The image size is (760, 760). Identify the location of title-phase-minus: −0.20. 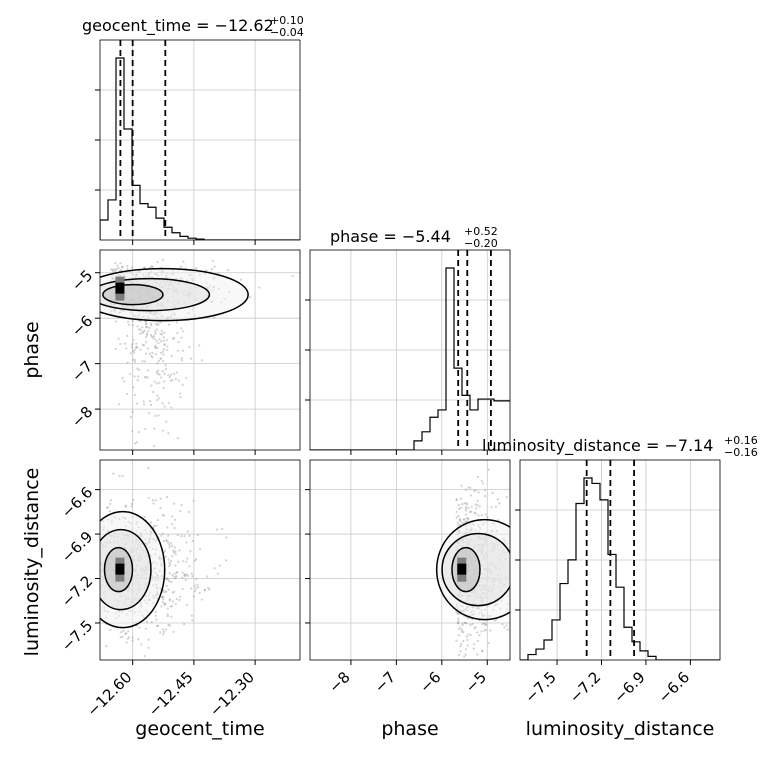
(481, 243).